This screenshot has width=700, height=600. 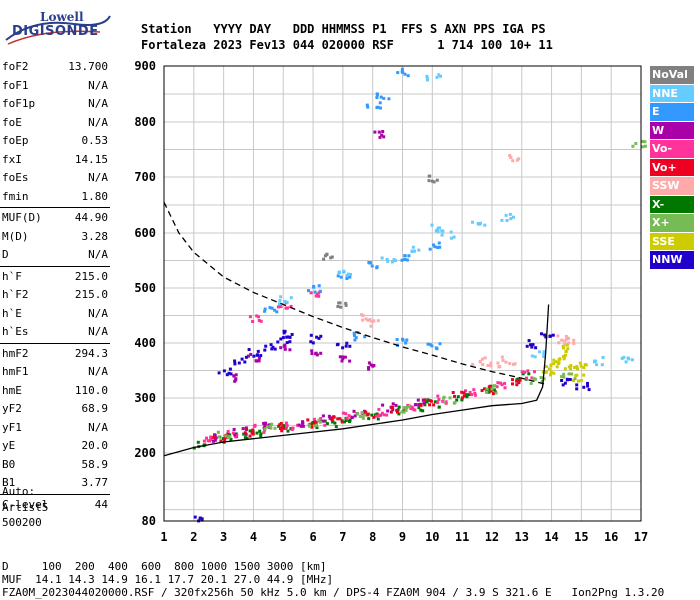 What do you see at coordinates (9, 464) in the screenshot?
I see `param-label: B0` at bounding box center [9, 464].